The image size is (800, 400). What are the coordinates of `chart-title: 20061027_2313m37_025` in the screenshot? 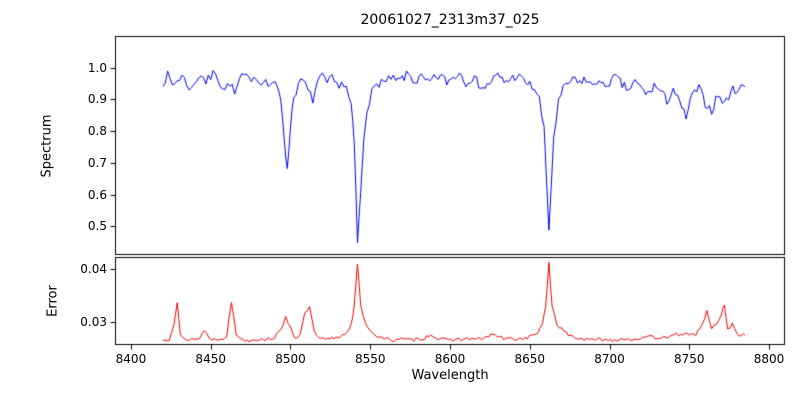 It's located at (450, 20).